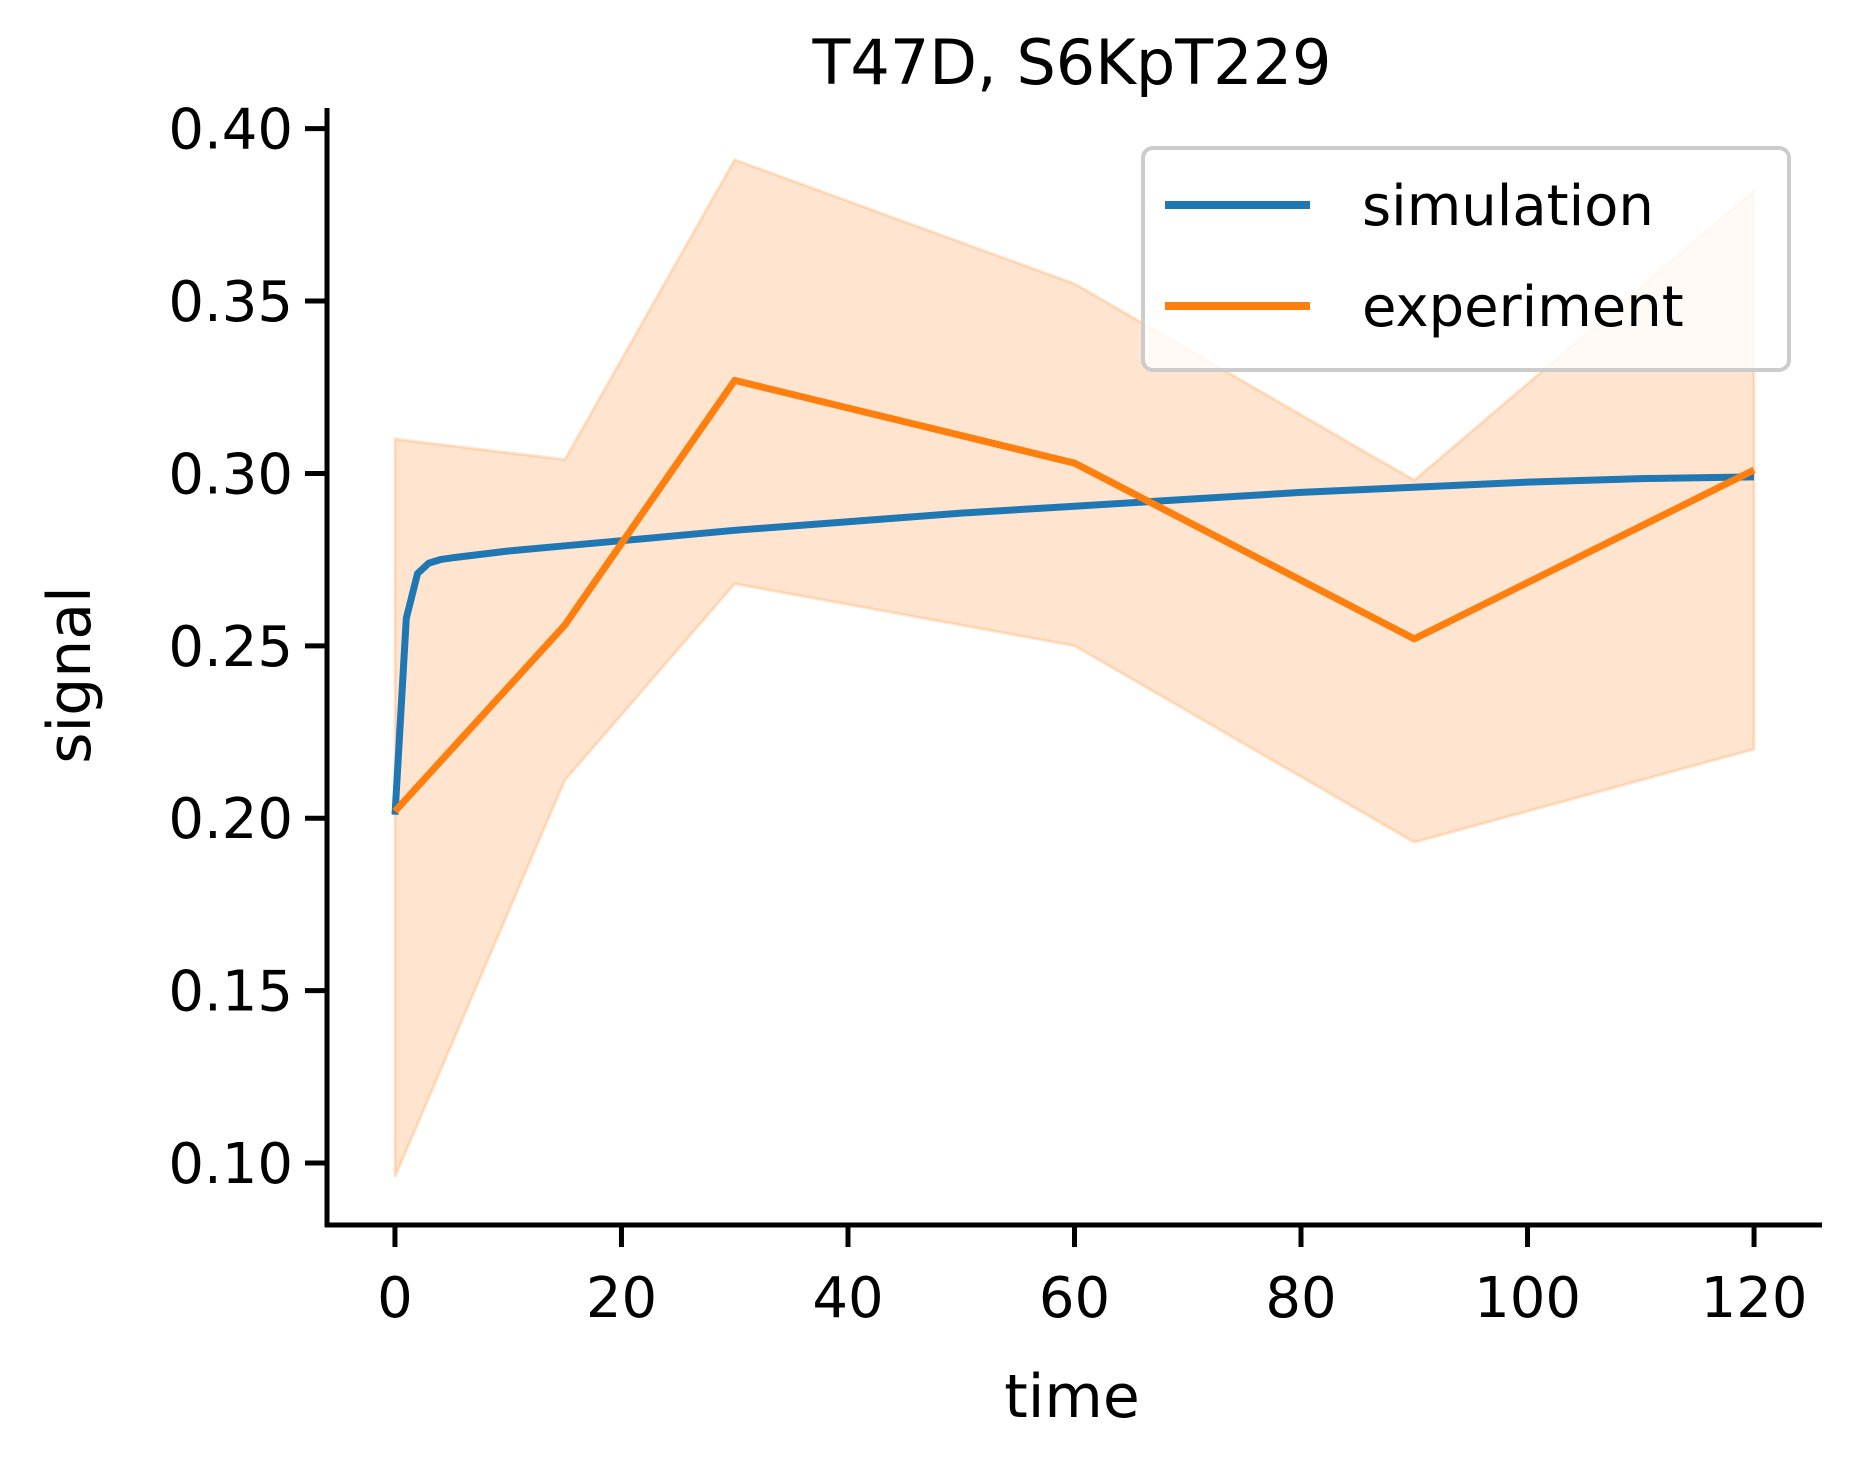 The image size is (1851, 1459). Describe the element at coordinates (230, 819) in the screenshot. I see `y-tick-label: 0.20` at that location.